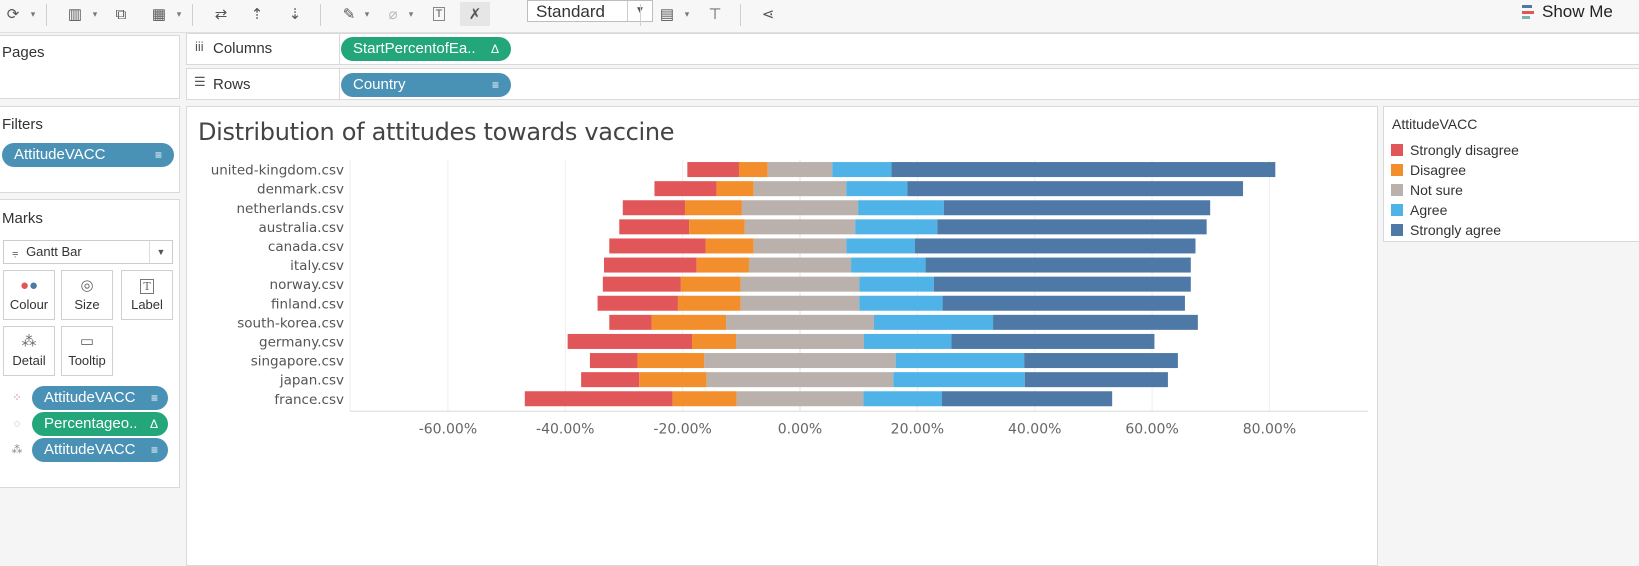 The width and height of the screenshot is (1639, 566). What do you see at coordinates (100, 450) in the screenshot?
I see `detail-field-pill: AttitudeVACC ≡` at bounding box center [100, 450].